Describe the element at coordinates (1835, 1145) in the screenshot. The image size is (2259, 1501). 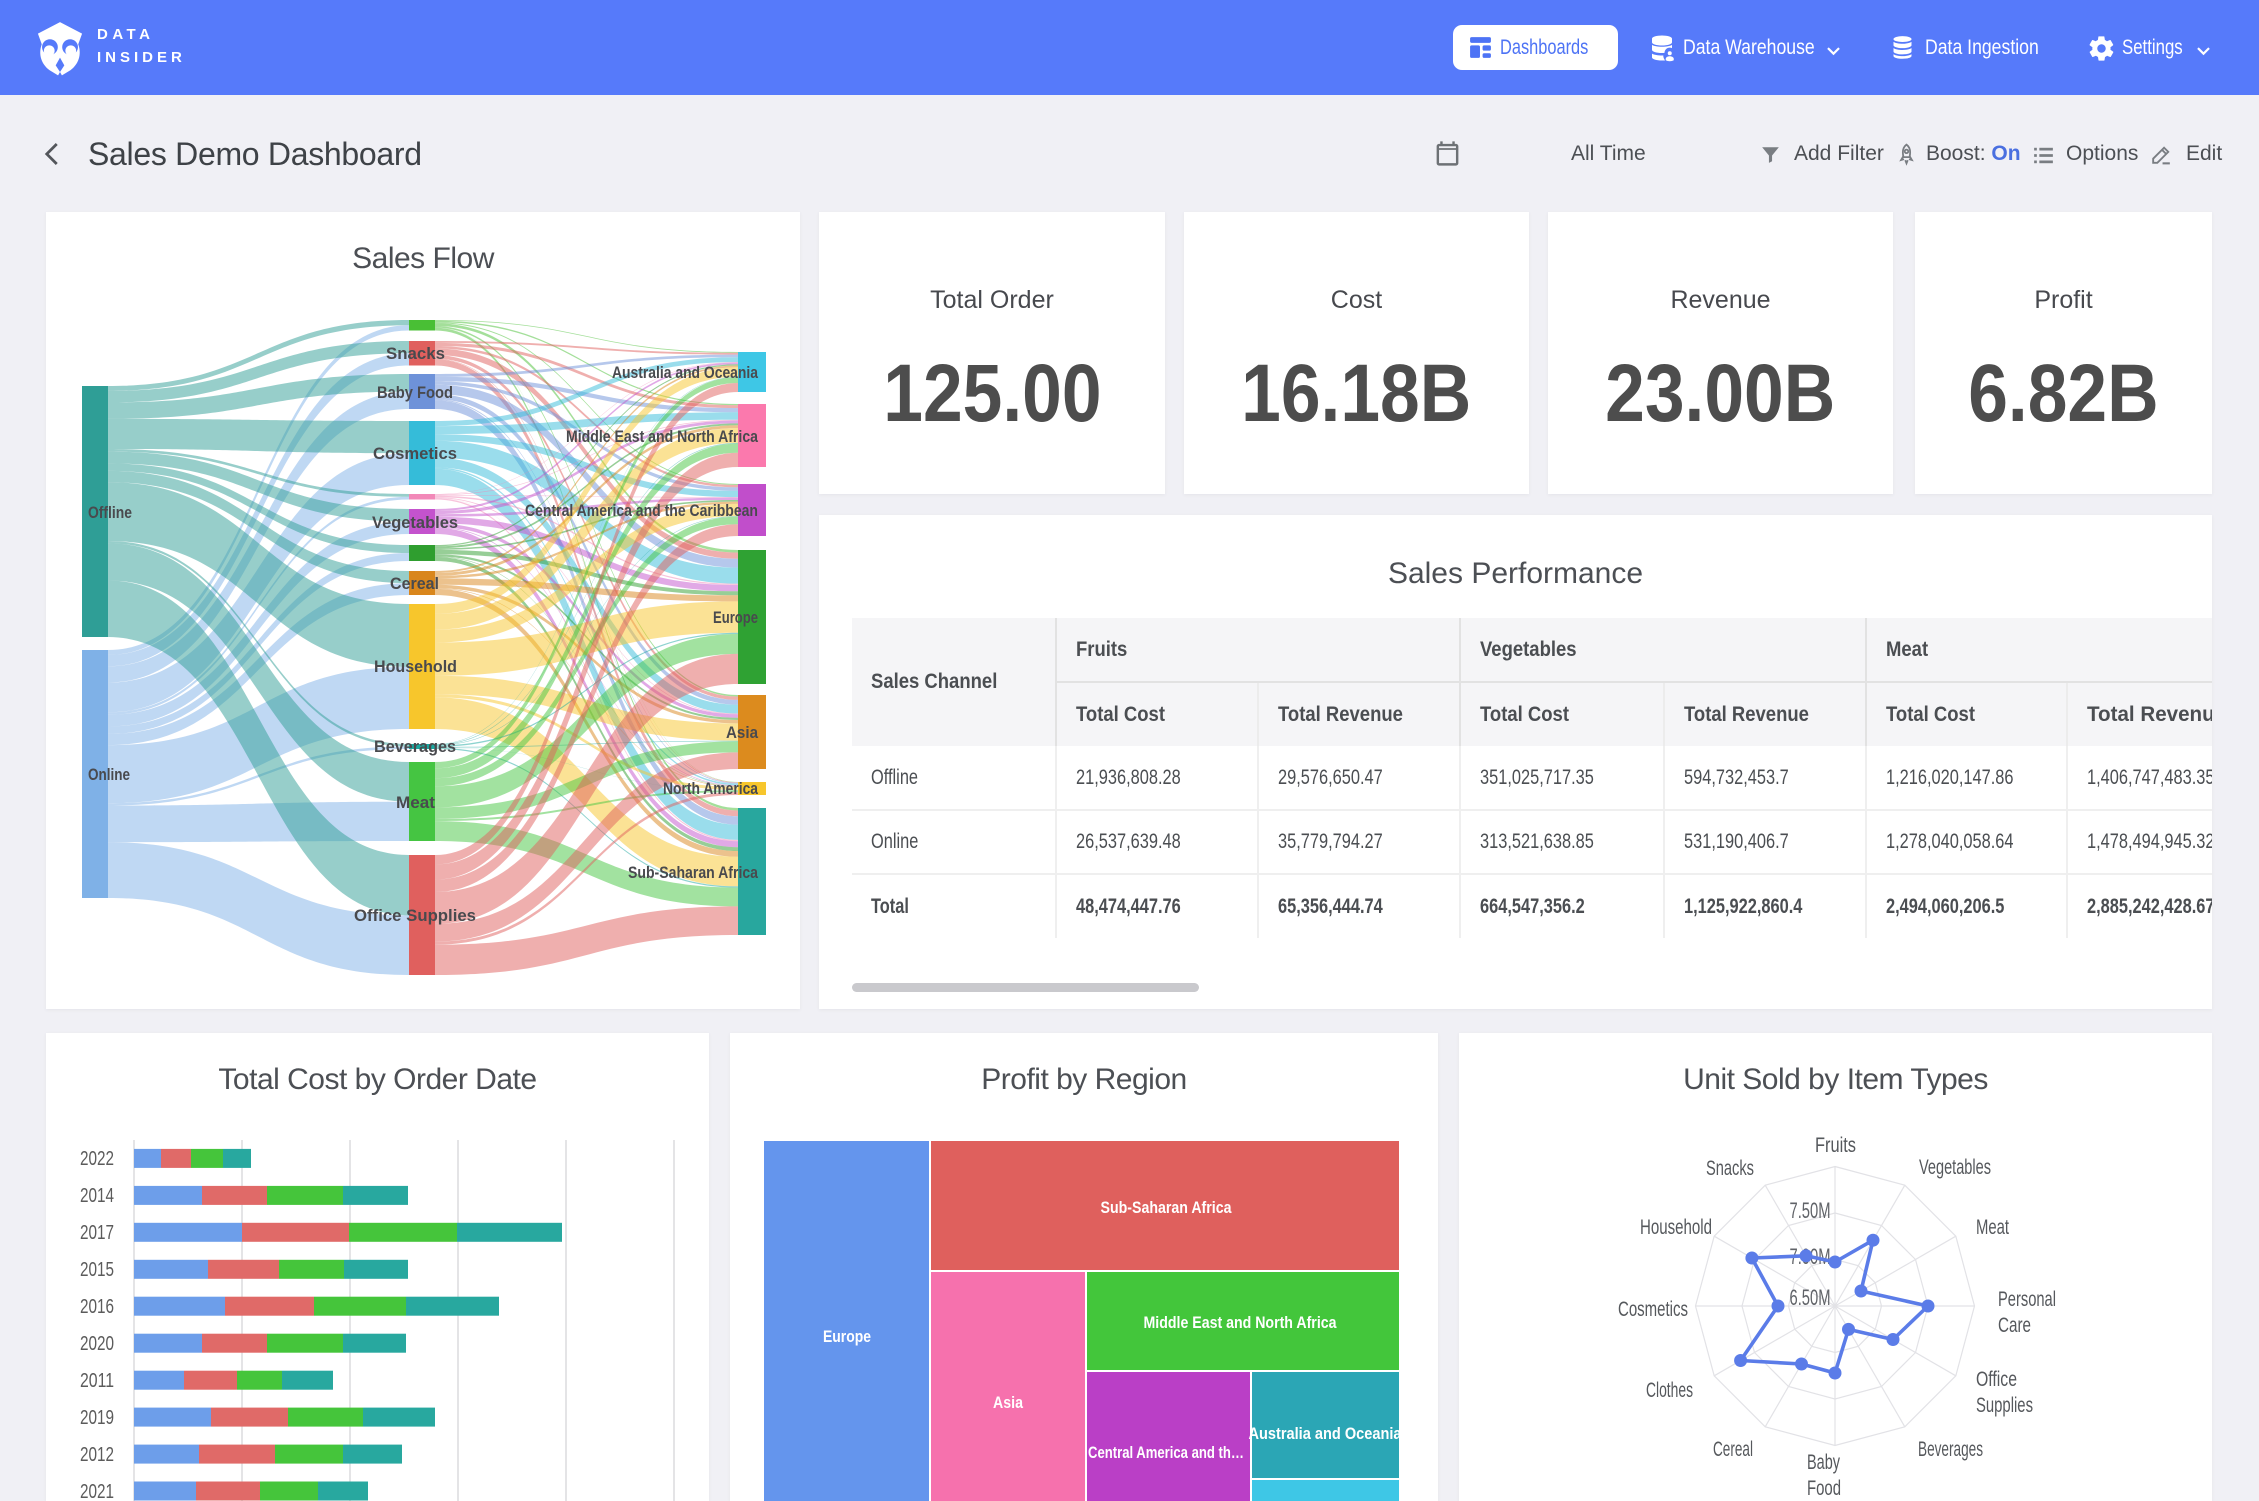
I see `svg-text: Fruits` at that location.